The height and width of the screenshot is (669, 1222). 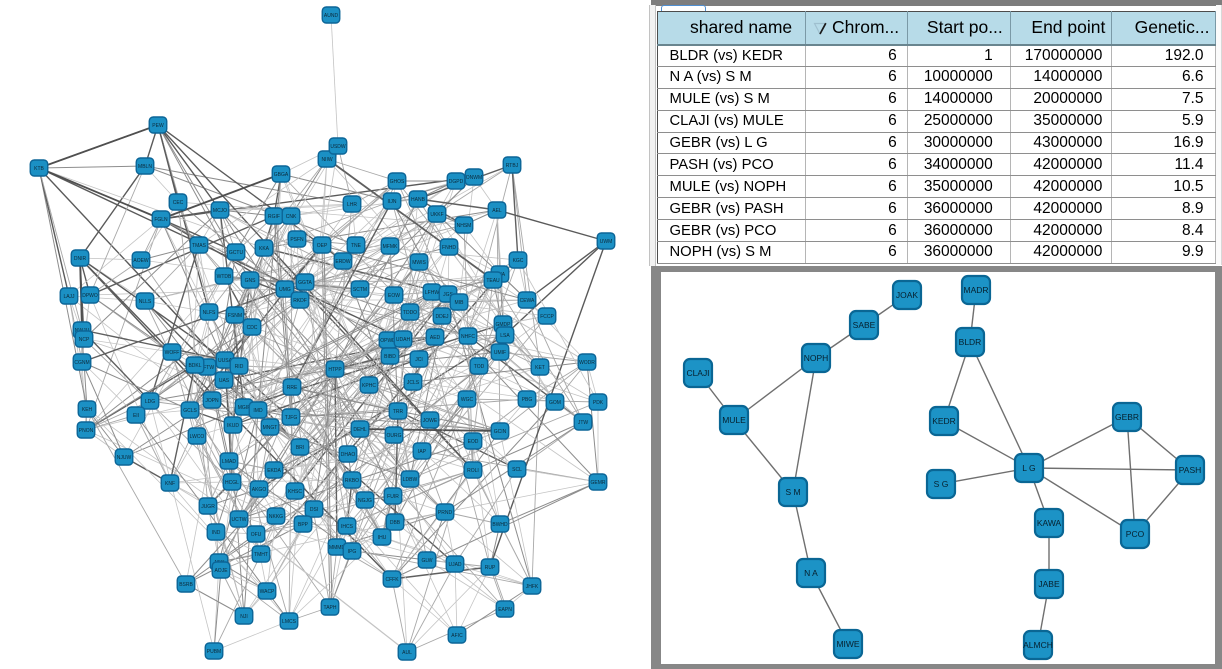 I want to click on svg-text: UMIF, so click(x=500, y=353).